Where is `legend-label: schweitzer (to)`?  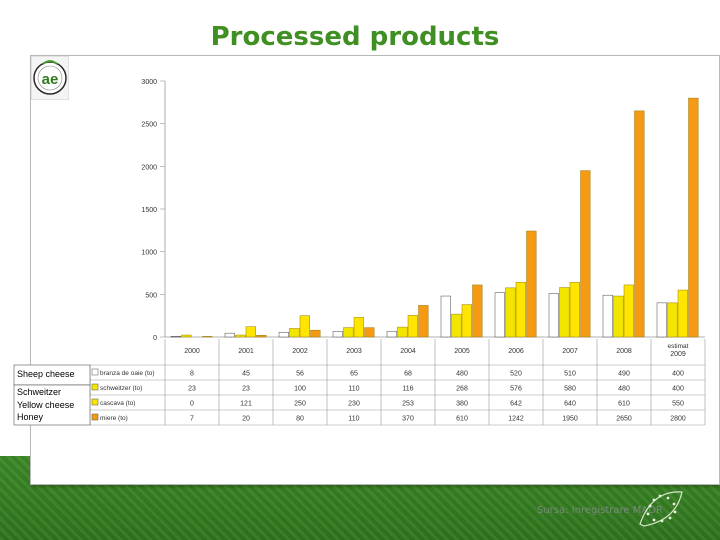
legend-label: schweitzer (to) is located at coordinates (121, 388).